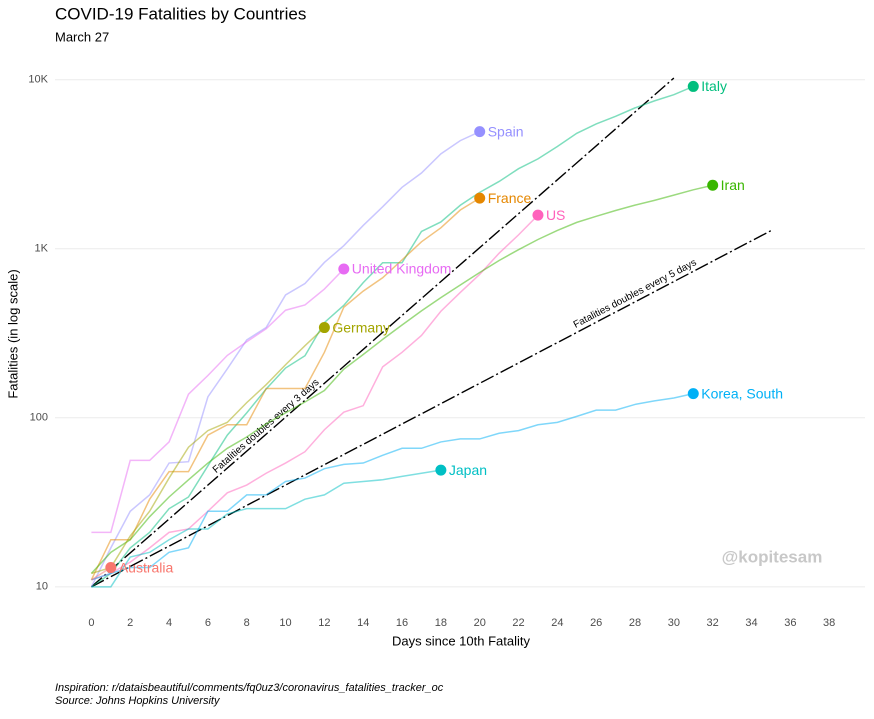 This screenshot has width=874, height=719. Describe the element at coordinates (38, 80) in the screenshot. I see `y-tick-label: 10K` at that location.